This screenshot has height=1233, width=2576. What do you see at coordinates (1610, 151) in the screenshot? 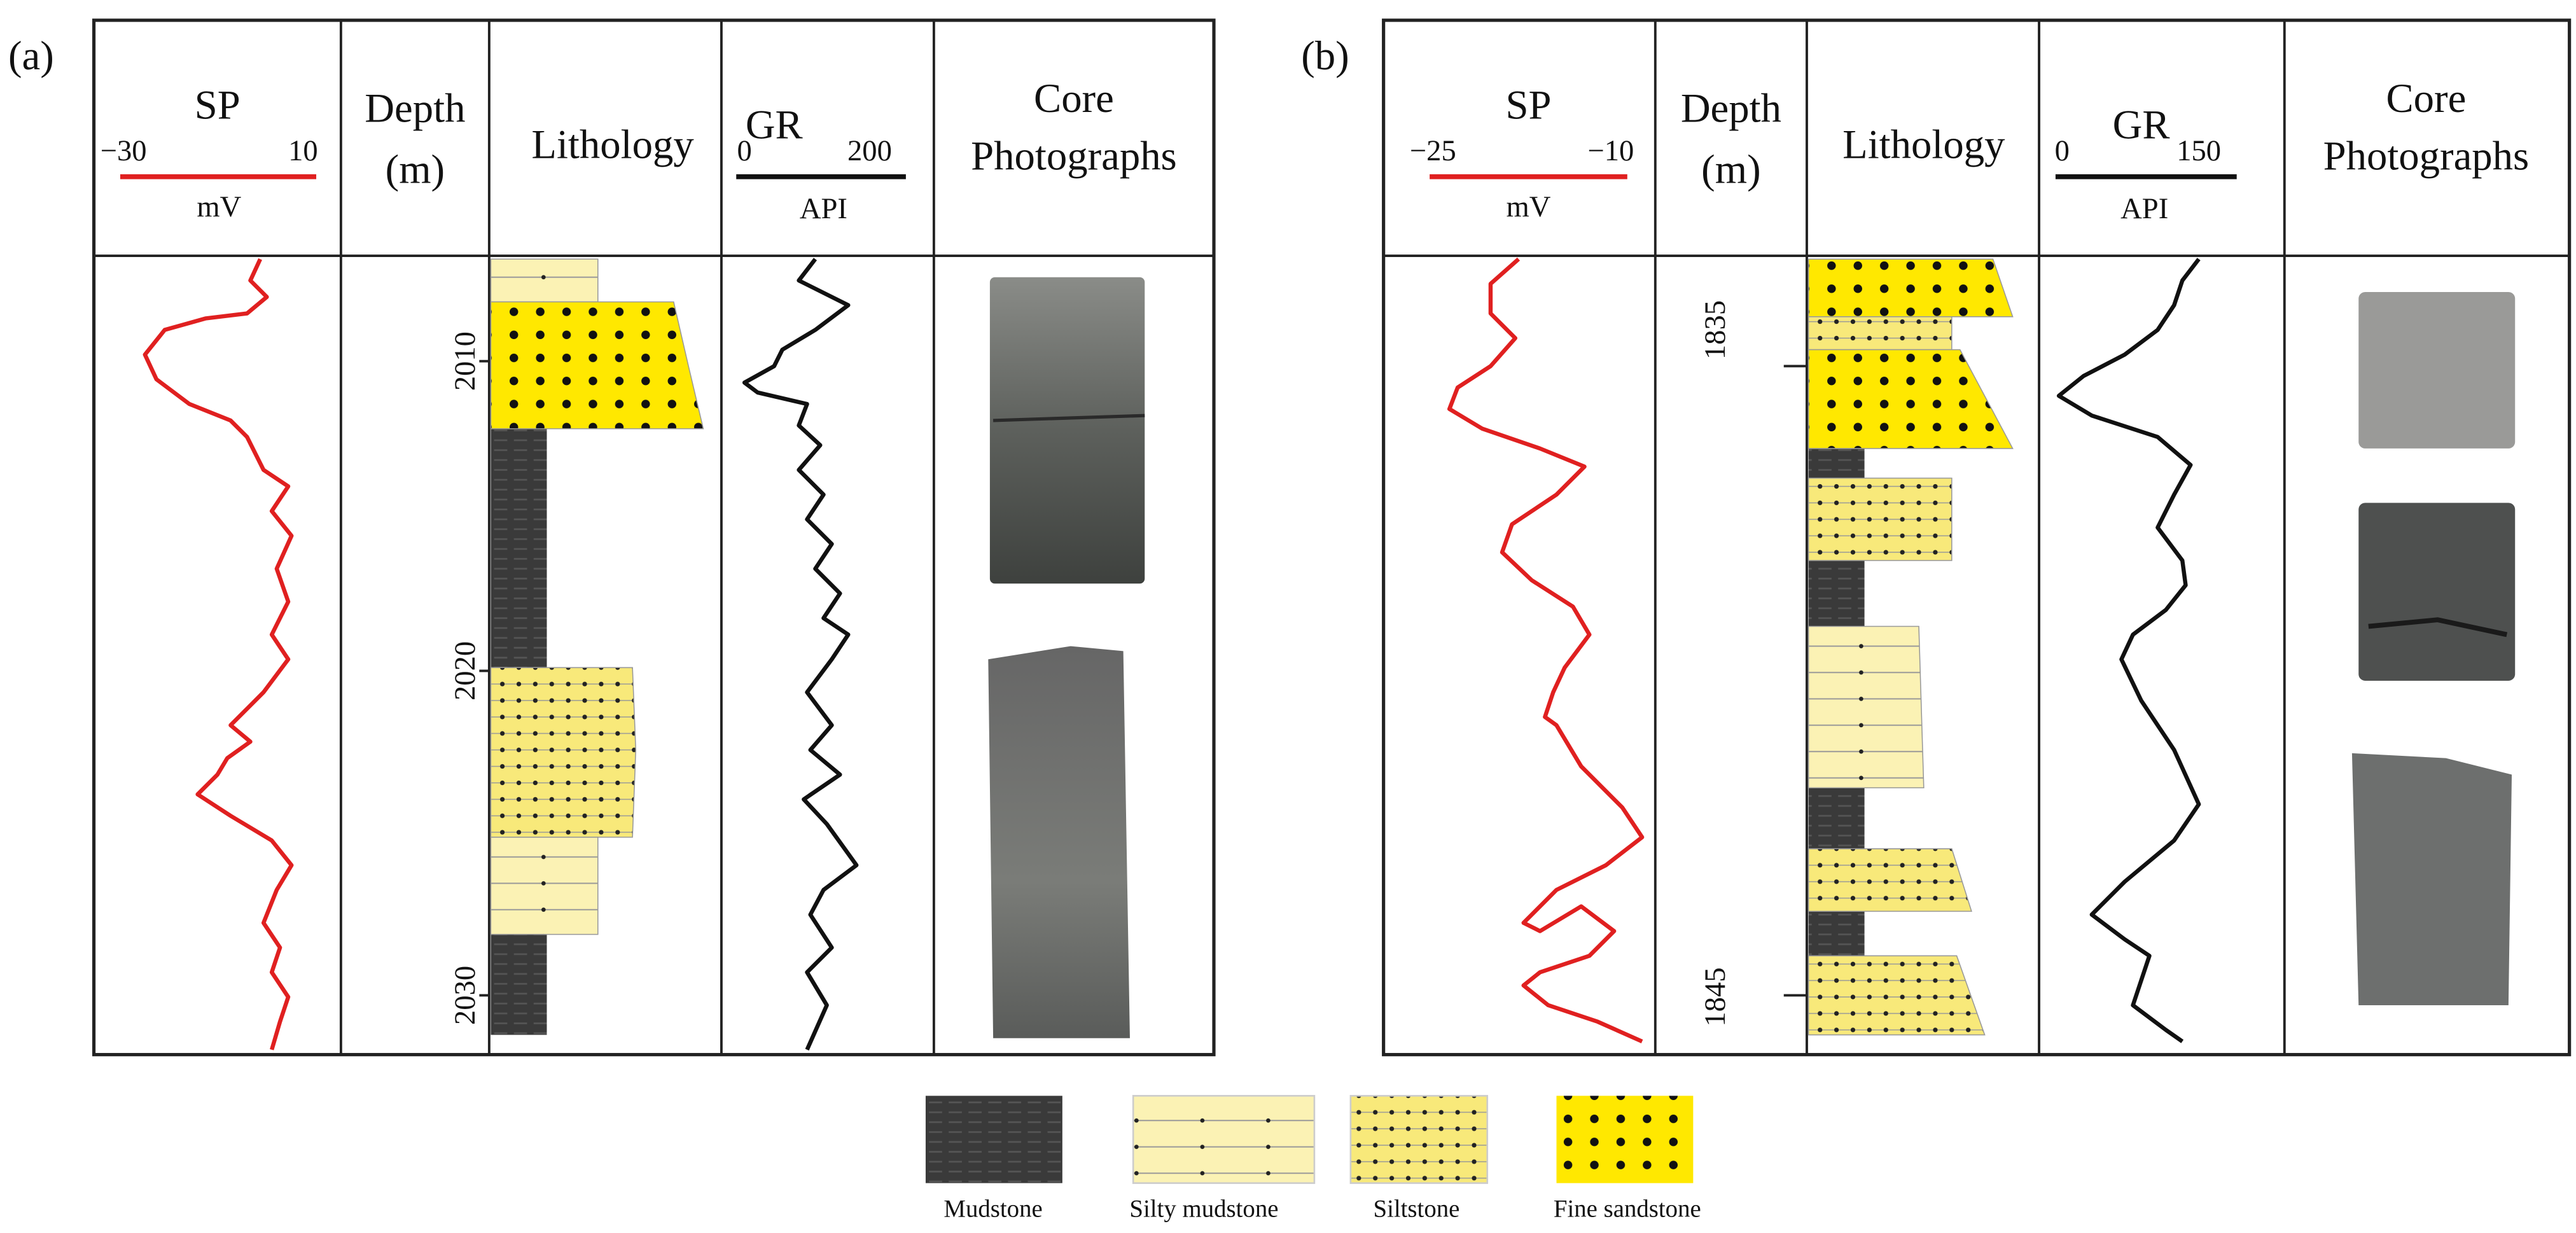
I see `sp-max: −10` at bounding box center [1610, 151].